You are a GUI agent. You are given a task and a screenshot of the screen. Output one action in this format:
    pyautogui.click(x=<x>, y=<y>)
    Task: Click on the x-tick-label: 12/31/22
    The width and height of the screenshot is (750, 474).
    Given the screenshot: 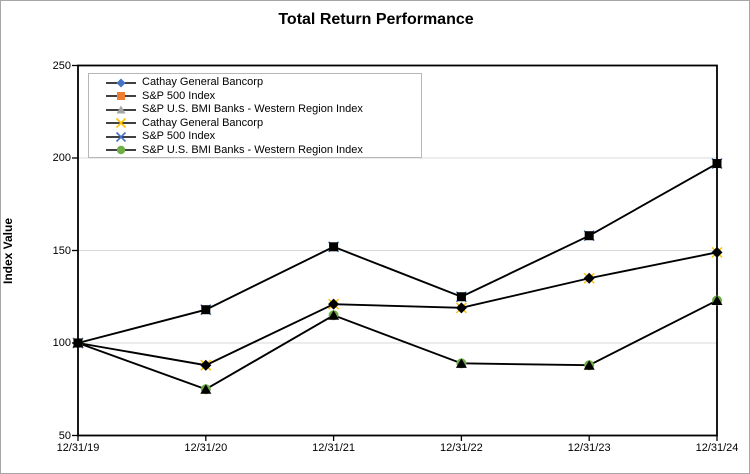 What is the action you would take?
    pyautogui.click(x=461, y=448)
    